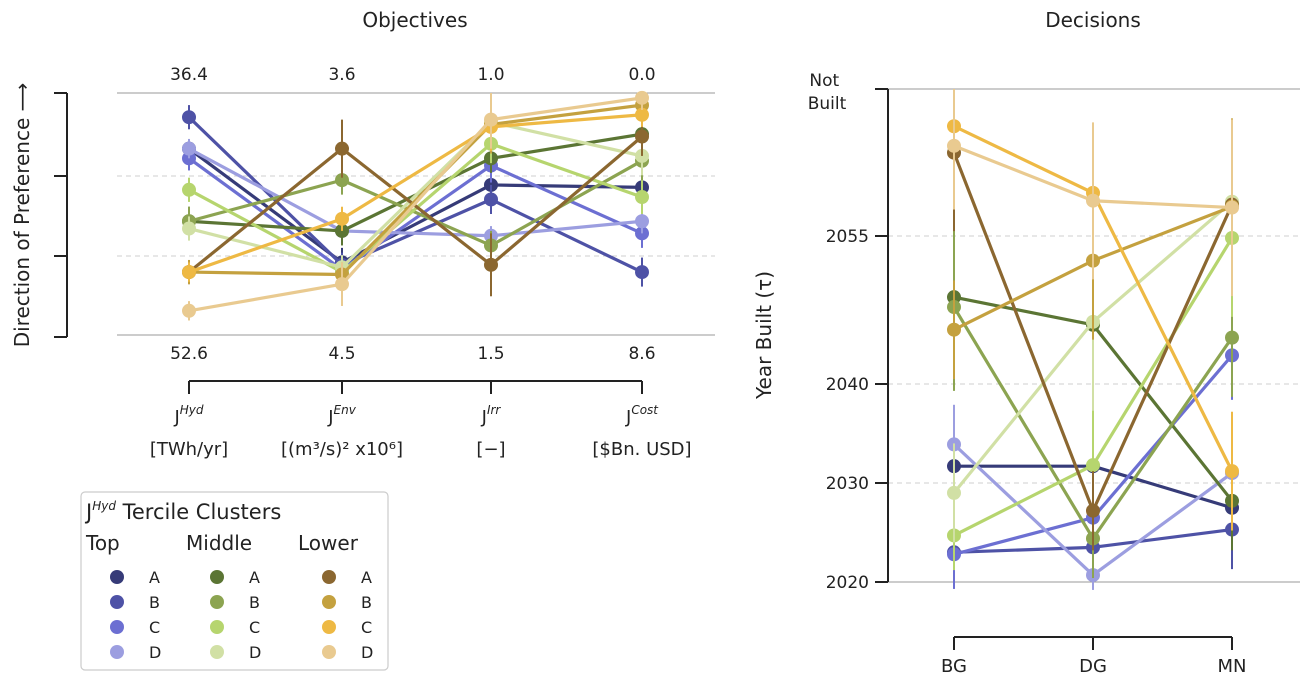 This screenshot has width=1300, height=675. Describe the element at coordinates (328, 543) in the screenshot. I see `legend-group-lower: Lower` at that location.